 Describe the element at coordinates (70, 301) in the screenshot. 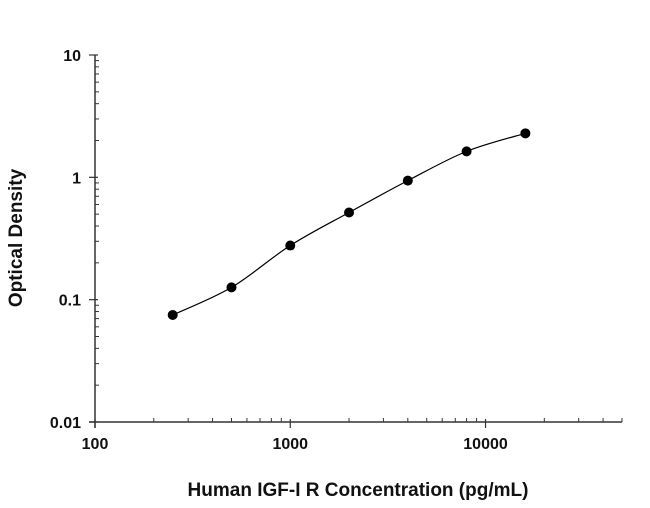

I see `y-tick-label: 0.1` at that location.